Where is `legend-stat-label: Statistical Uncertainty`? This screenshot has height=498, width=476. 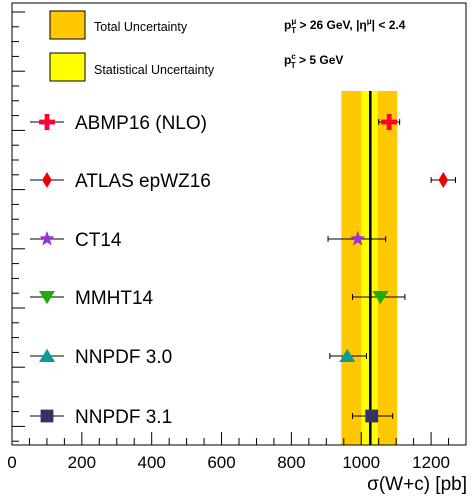
legend-stat-label: Statistical Uncertainty is located at coordinates (154, 70).